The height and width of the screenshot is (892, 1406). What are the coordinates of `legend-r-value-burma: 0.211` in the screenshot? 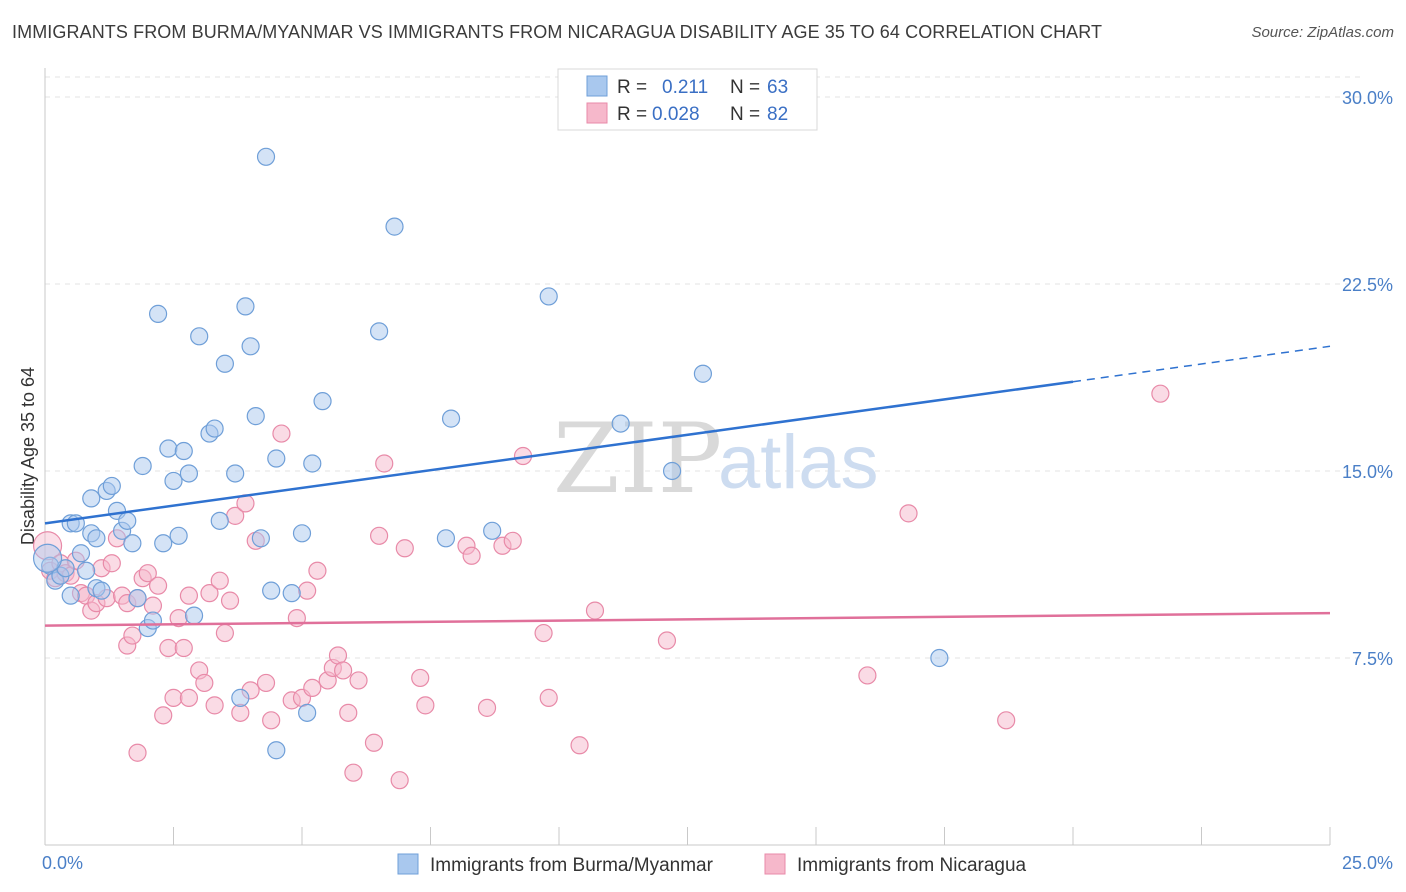 It's located at (685, 87).